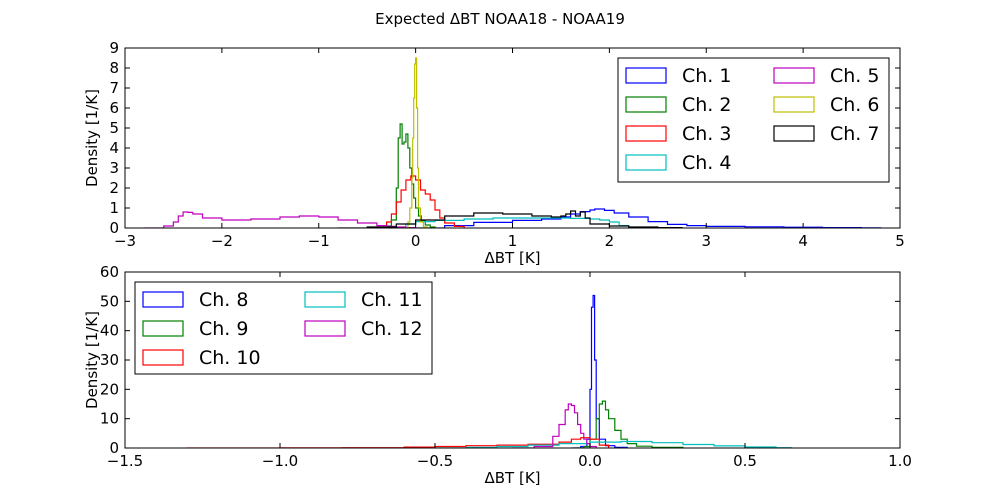 This screenshot has height=500, width=1000. Describe the element at coordinates (109, 331) in the screenshot. I see `y-tick-label: 40` at that location.